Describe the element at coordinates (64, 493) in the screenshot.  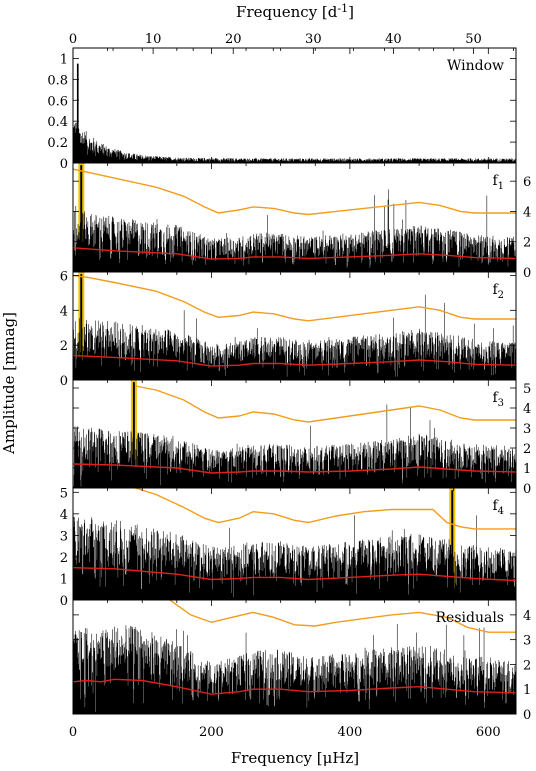
I see `ytick-label-f4: 5` at that location.